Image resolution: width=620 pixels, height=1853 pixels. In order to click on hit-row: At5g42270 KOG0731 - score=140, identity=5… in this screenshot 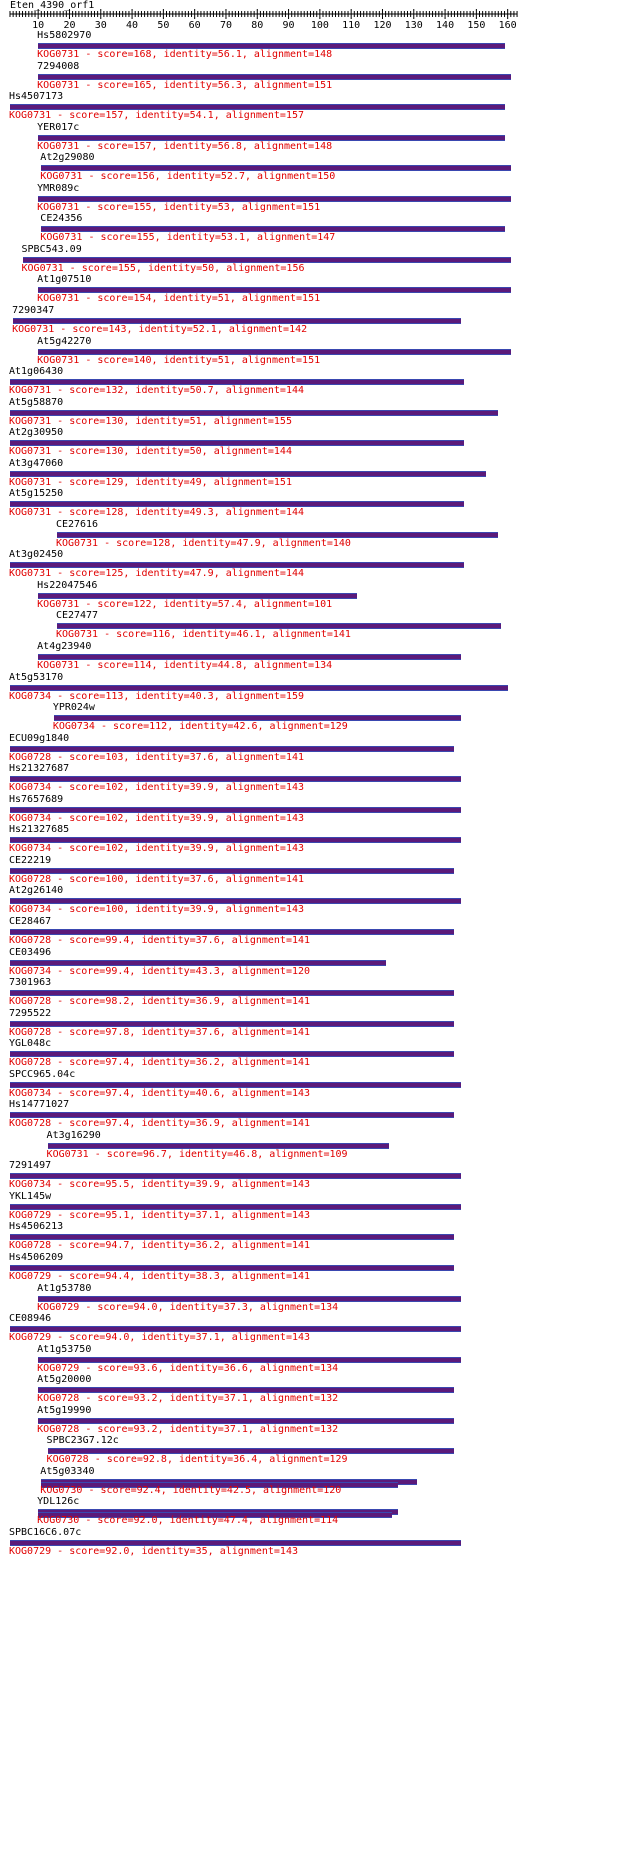, I will do `click(310, 351)`.